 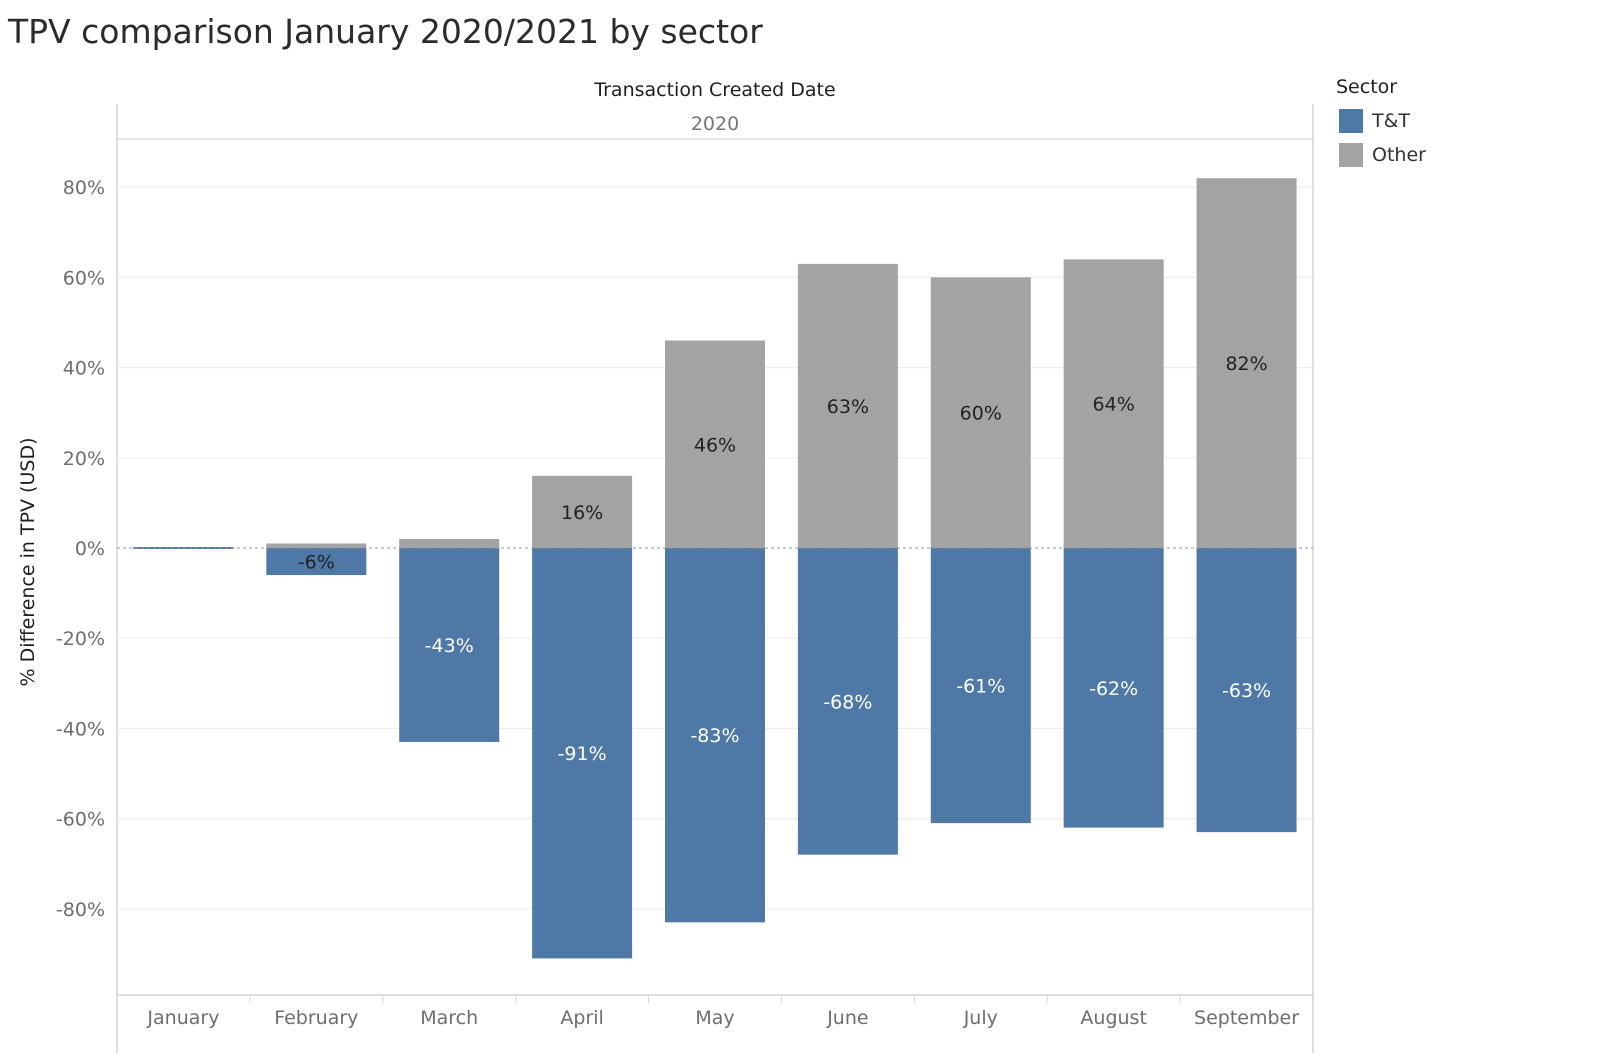 I want to click on bar-tt-august, so click(x=1113, y=688).